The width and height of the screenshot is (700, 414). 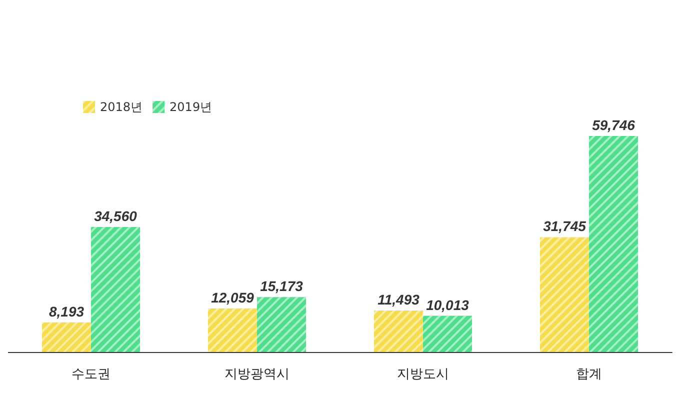 I want to click on x-tick-label: 지방광역시, so click(x=257, y=374).